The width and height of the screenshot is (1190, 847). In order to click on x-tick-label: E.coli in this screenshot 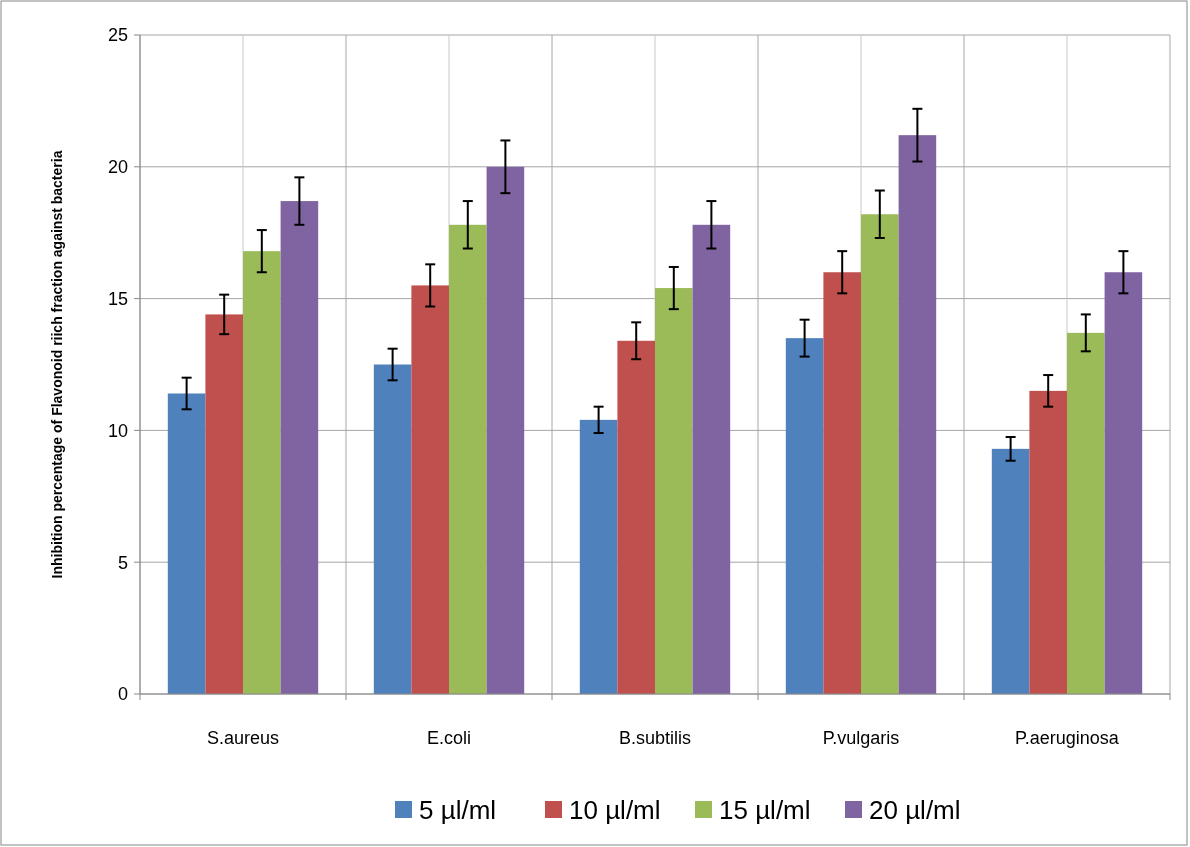, I will do `click(449, 738)`.